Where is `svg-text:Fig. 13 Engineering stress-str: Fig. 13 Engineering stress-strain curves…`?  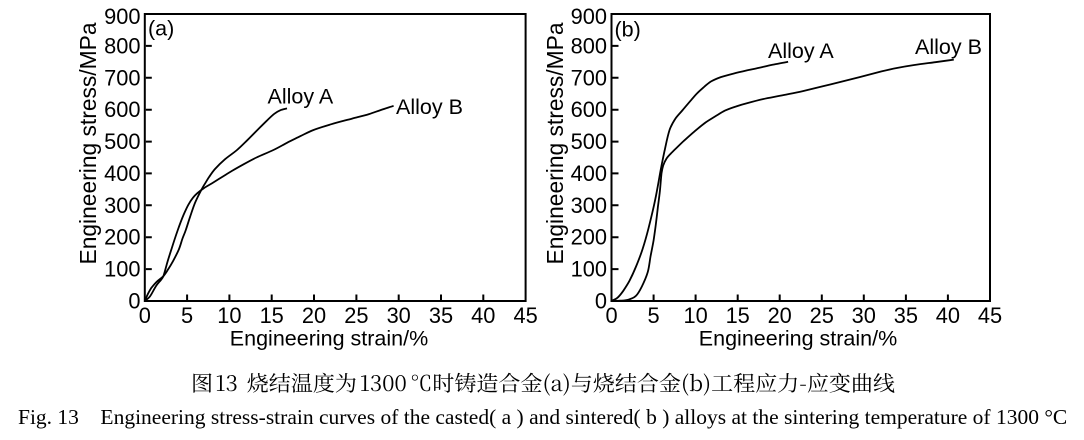 svg-text:Fig. 13 Engineering stress-str: Fig. 13 Engineering stress-strain curves… is located at coordinates (542, 417).